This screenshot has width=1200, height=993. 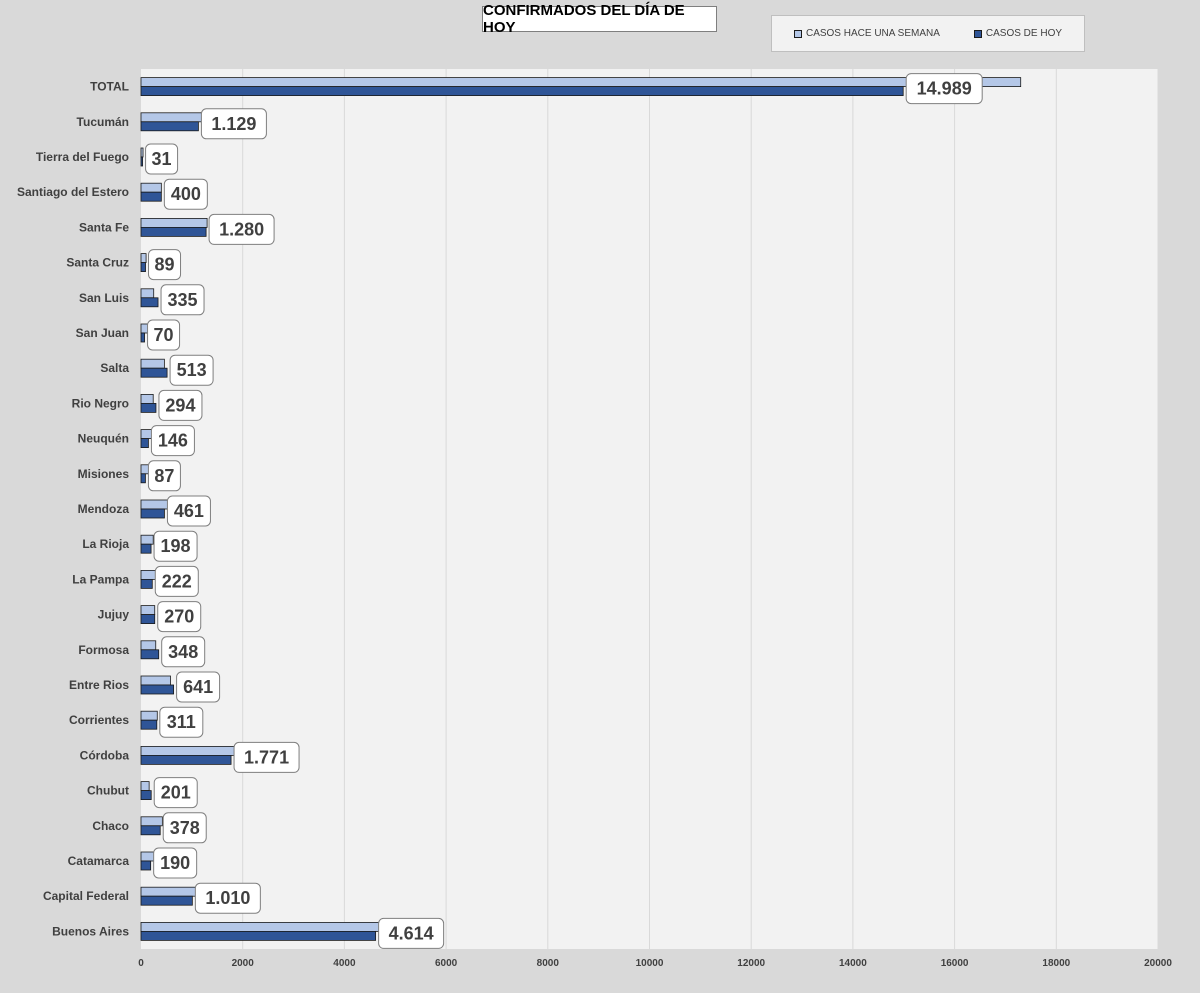 I want to click on data-label-text: 311, so click(x=181, y=722).